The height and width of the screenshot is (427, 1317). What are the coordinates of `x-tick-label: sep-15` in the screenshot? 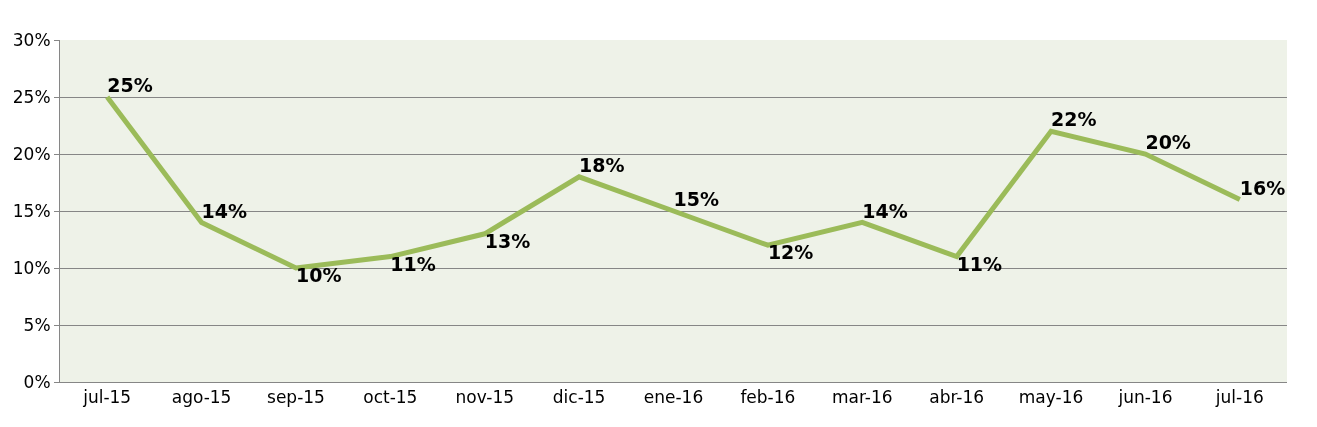 It's located at (296, 397).